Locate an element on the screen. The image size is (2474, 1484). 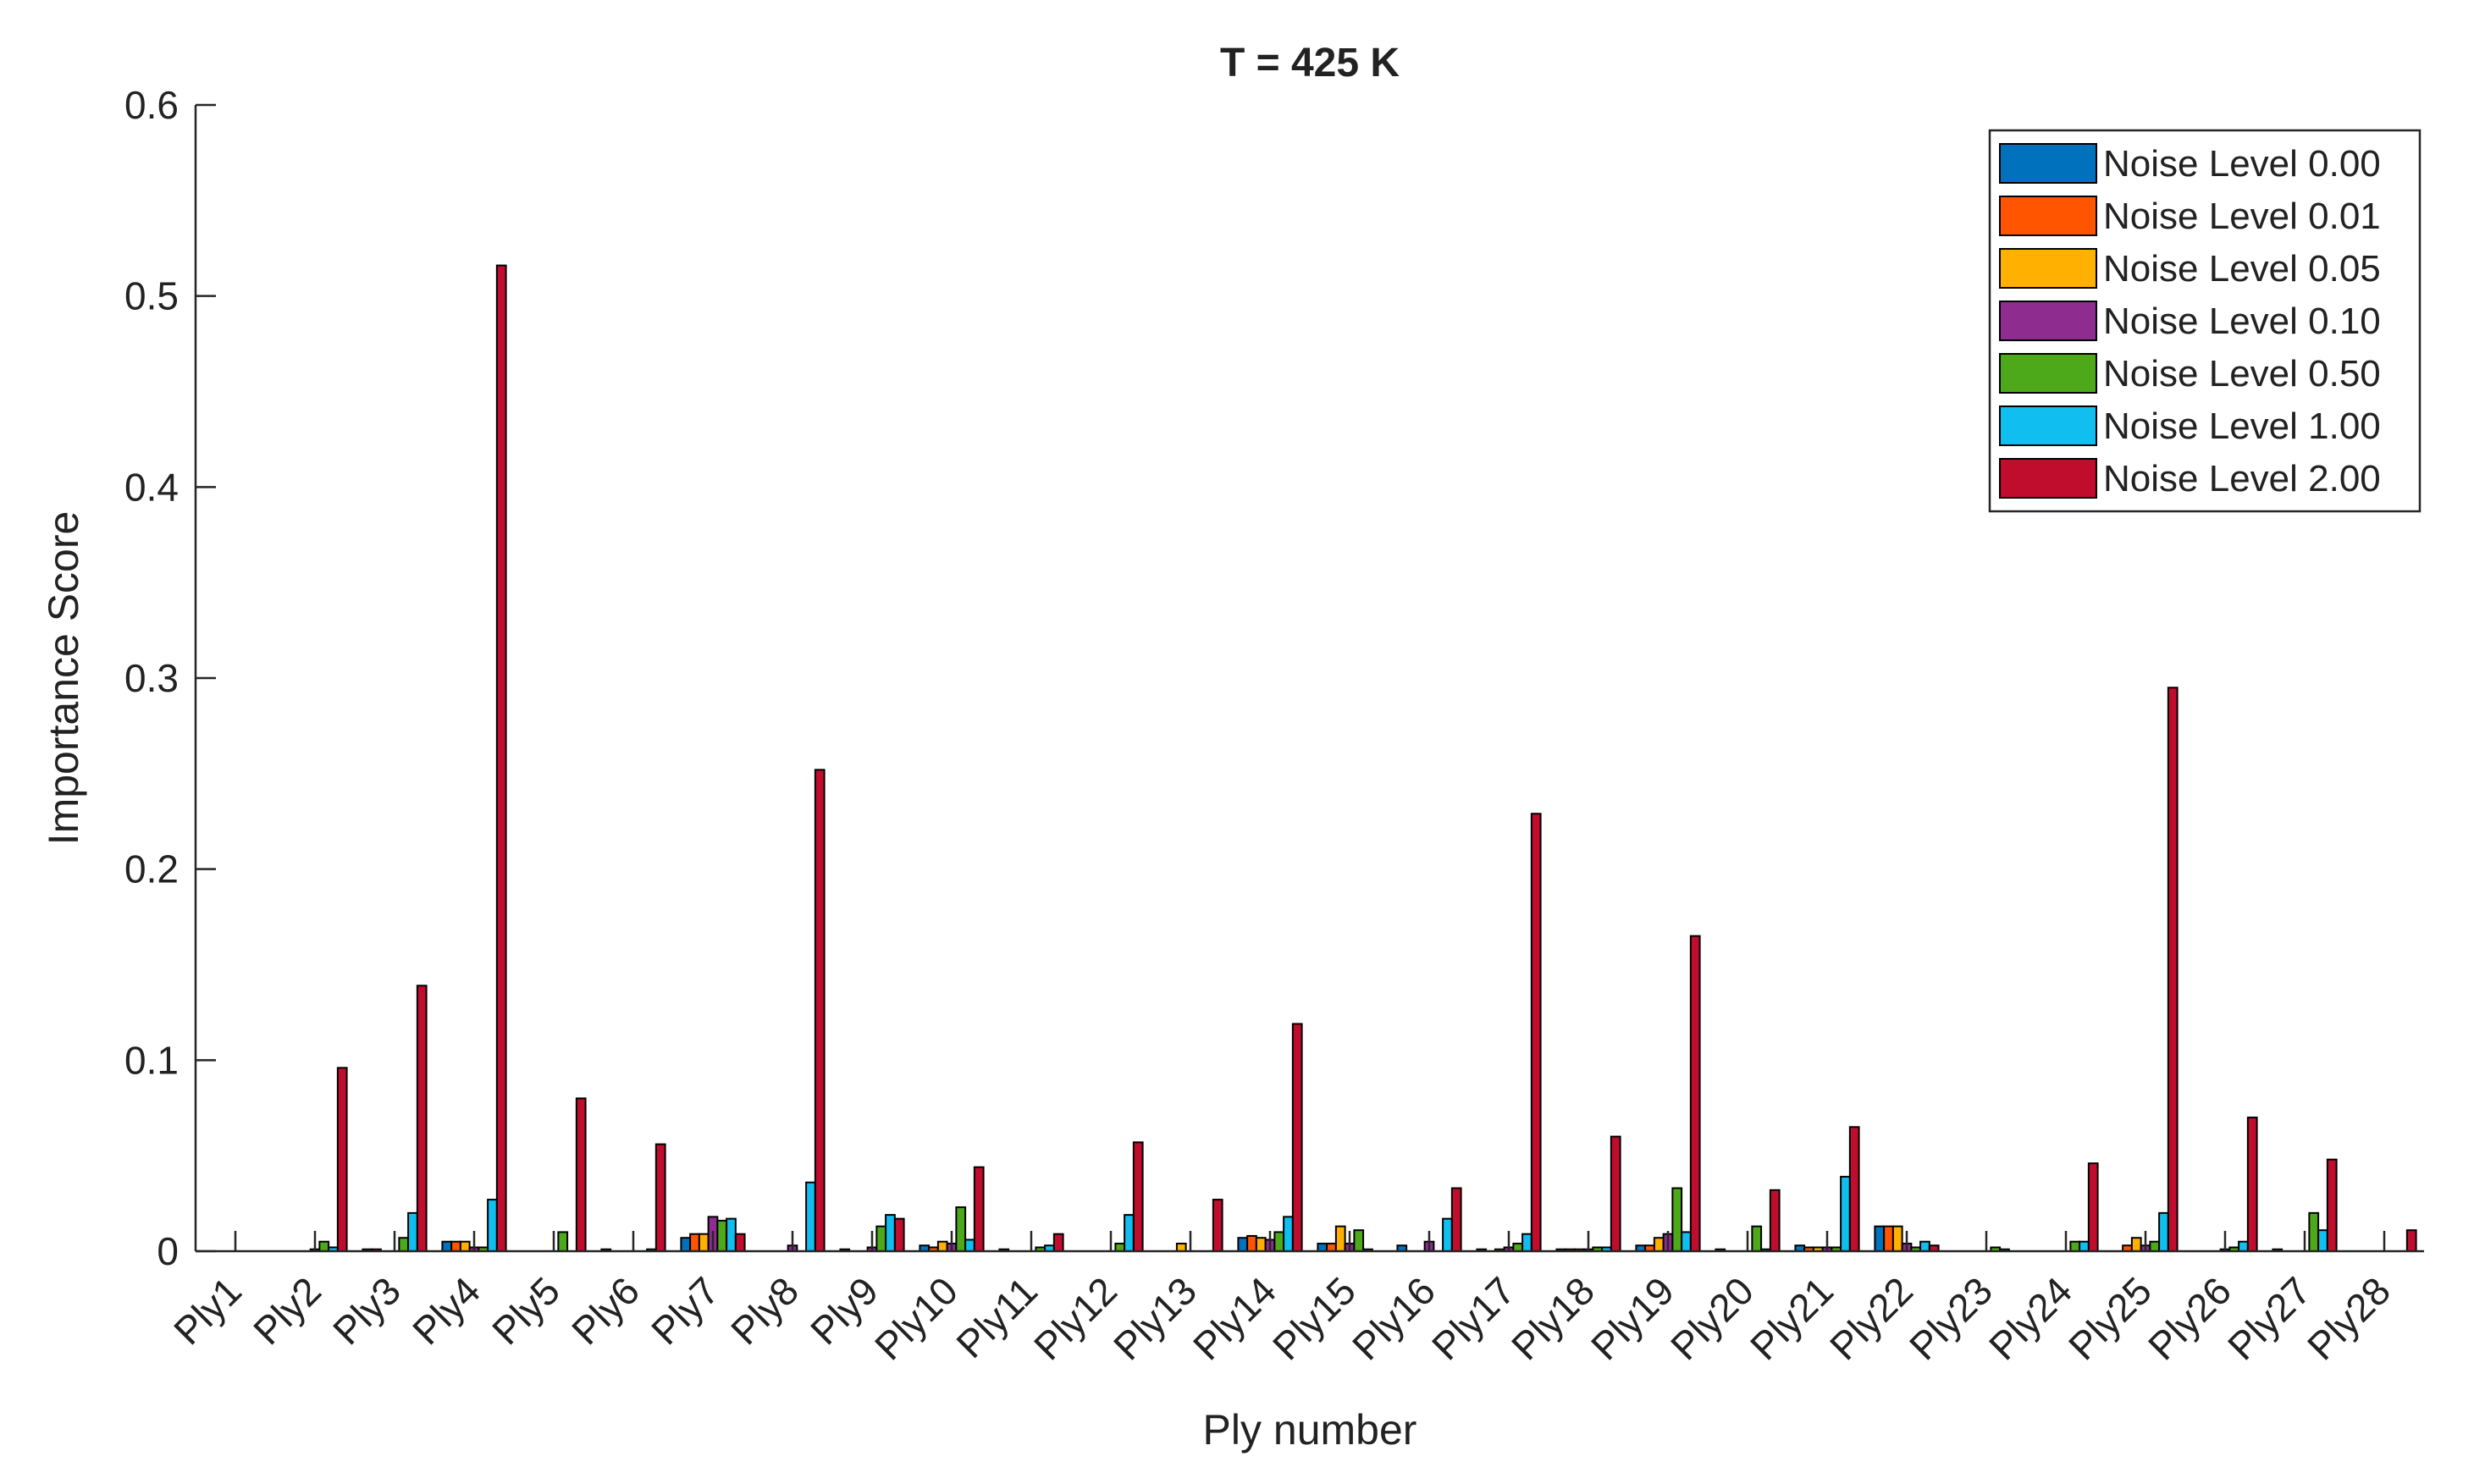
x-tick-label: Ply24 is located at coordinates (2030, 1318).